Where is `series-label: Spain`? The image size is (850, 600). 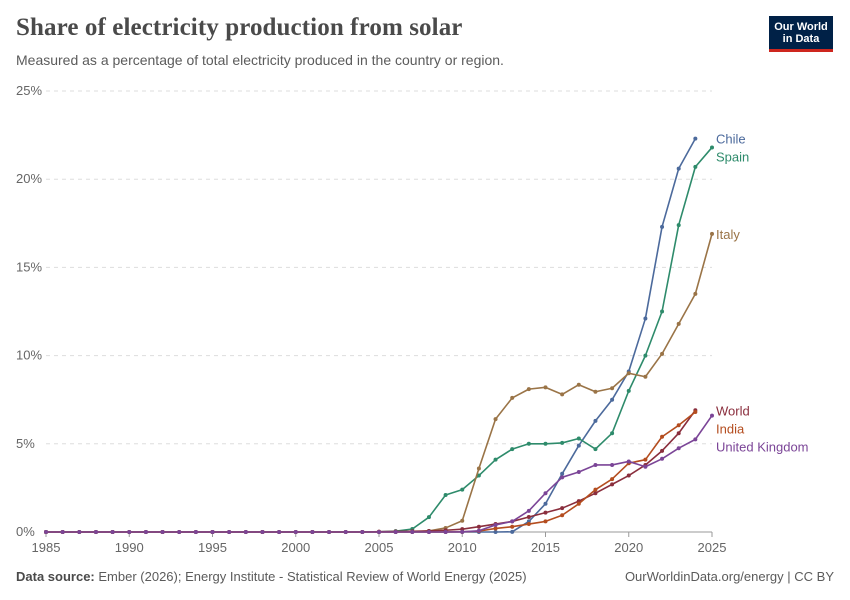
series-label: Spain is located at coordinates (732, 157).